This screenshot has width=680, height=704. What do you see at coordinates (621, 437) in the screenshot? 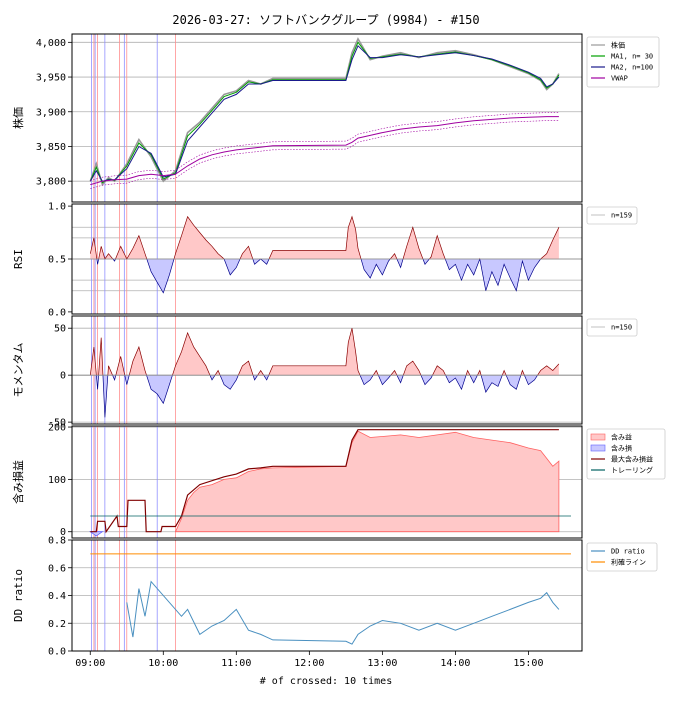
I see `legend-entry-label: 含み益` at bounding box center [621, 437].